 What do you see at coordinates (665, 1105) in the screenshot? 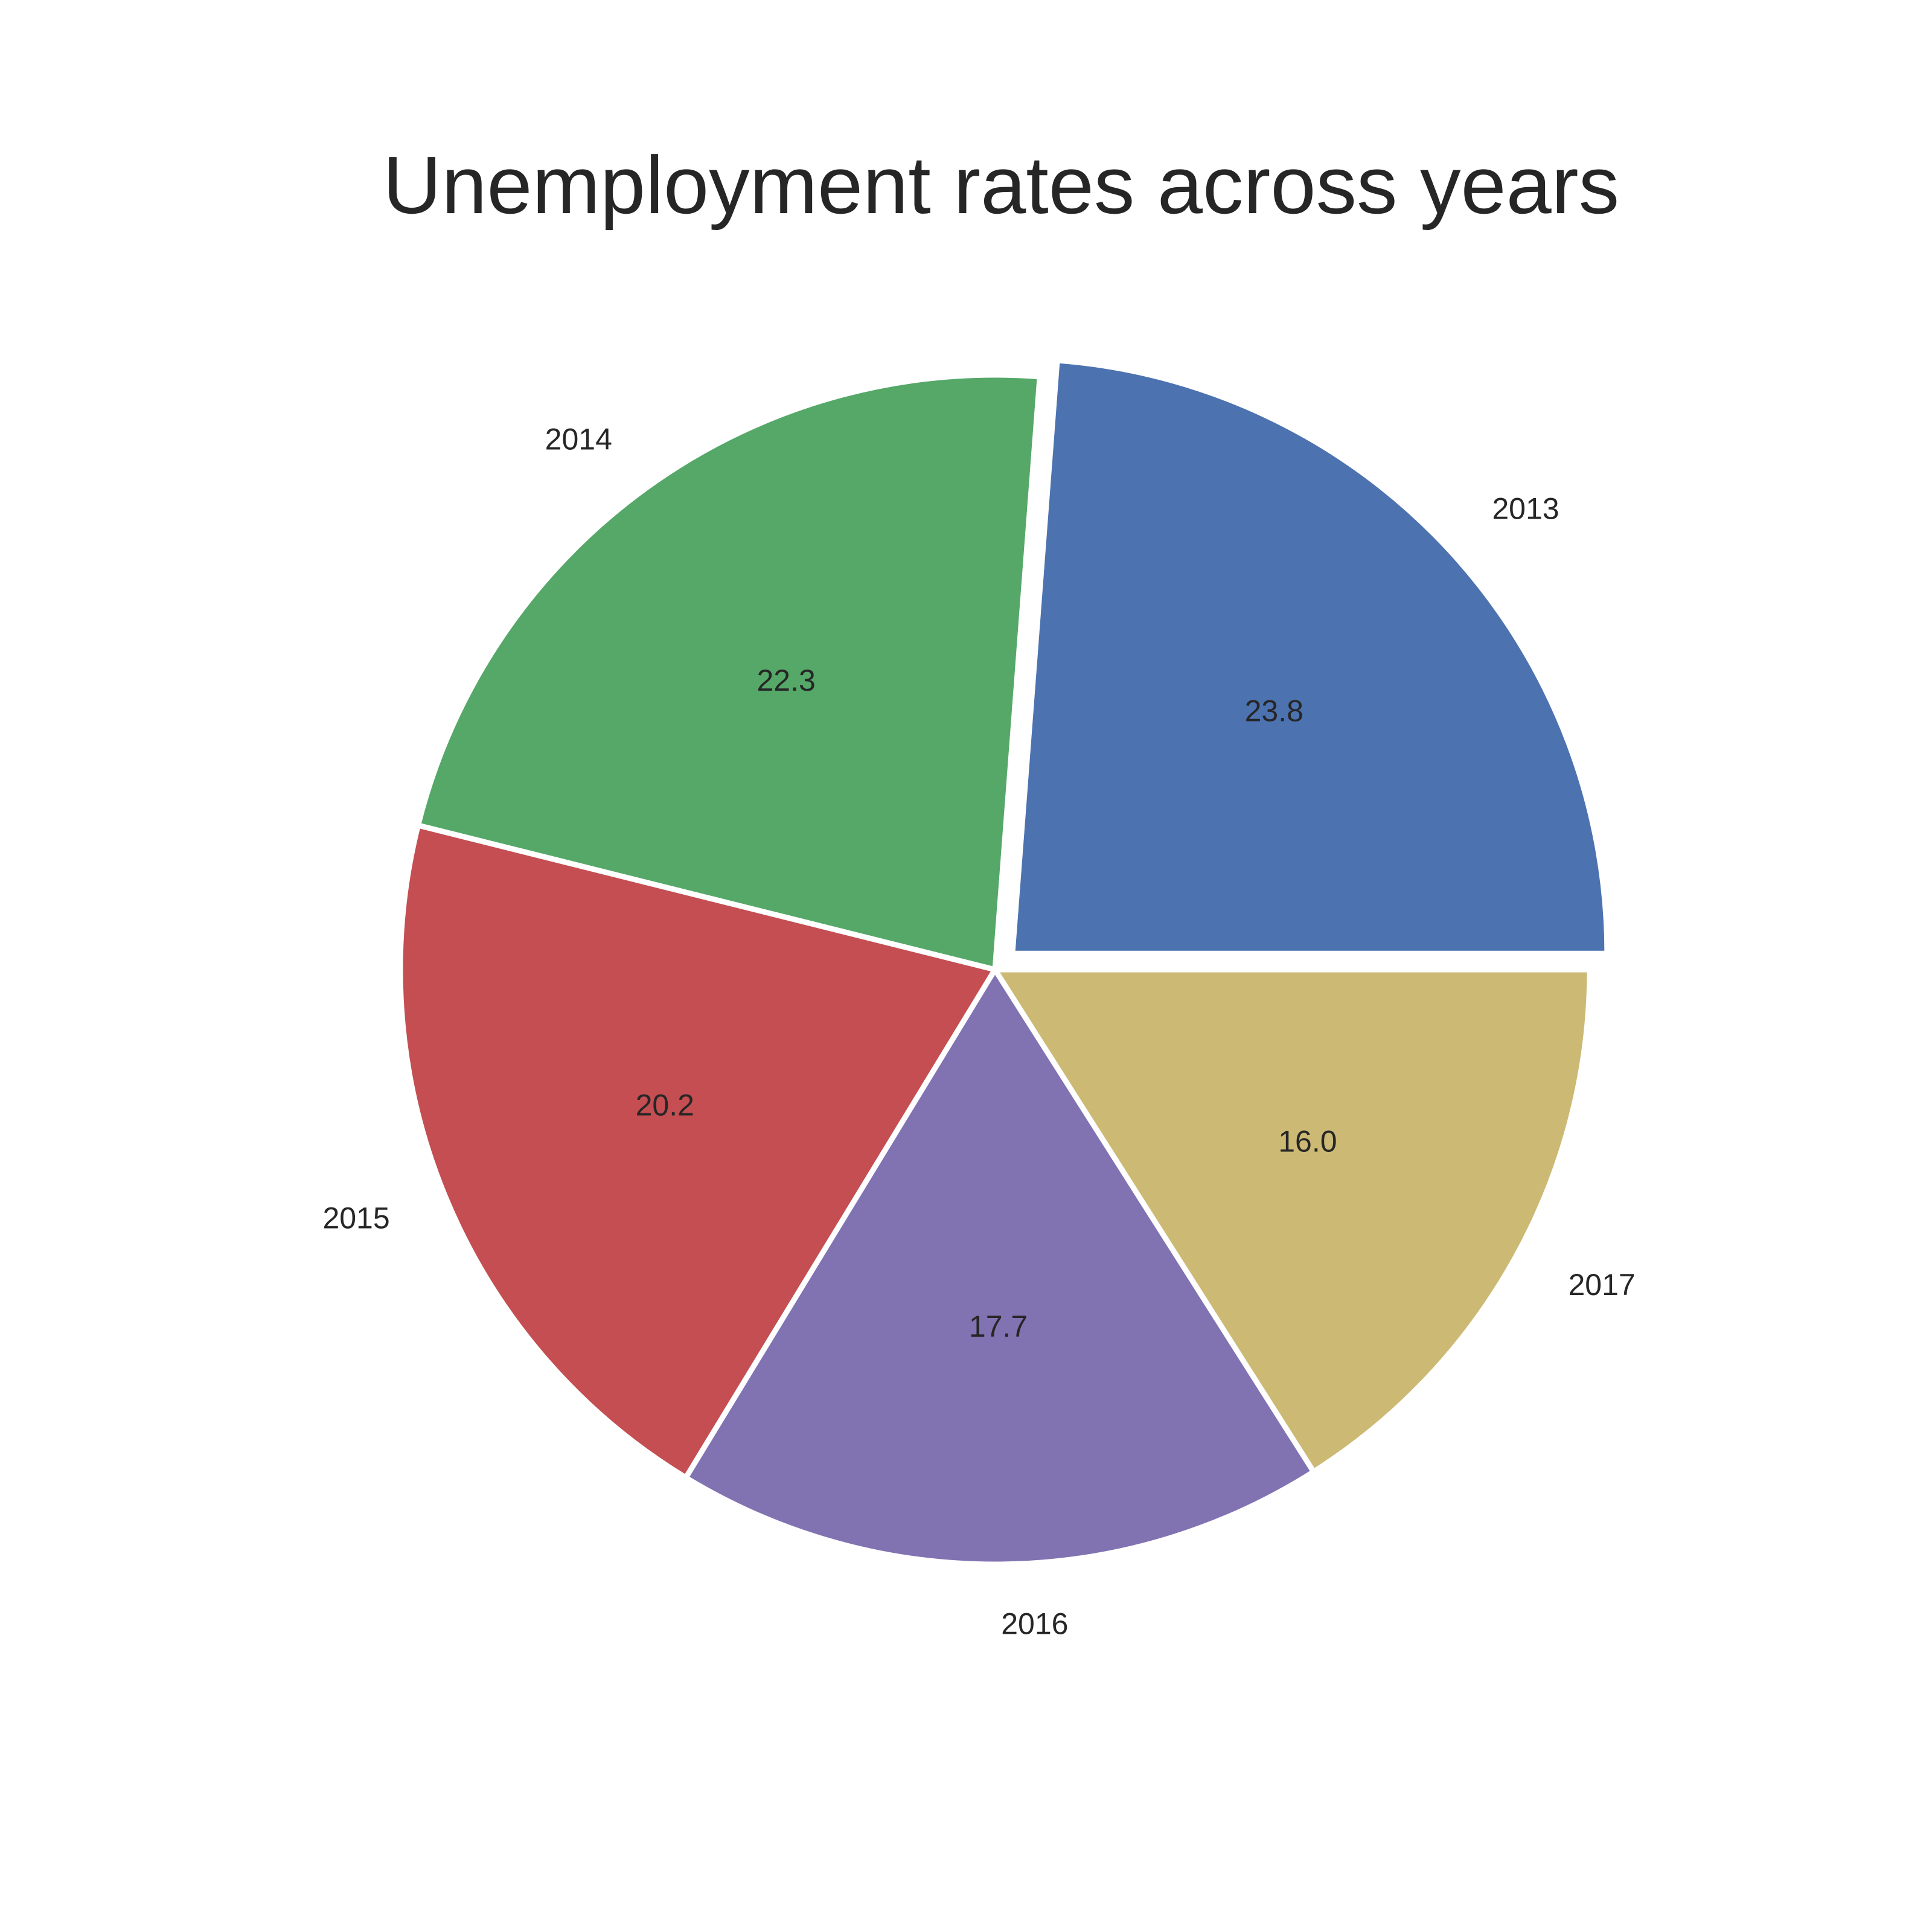
I see `value-label-2015: 20.2` at bounding box center [665, 1105].